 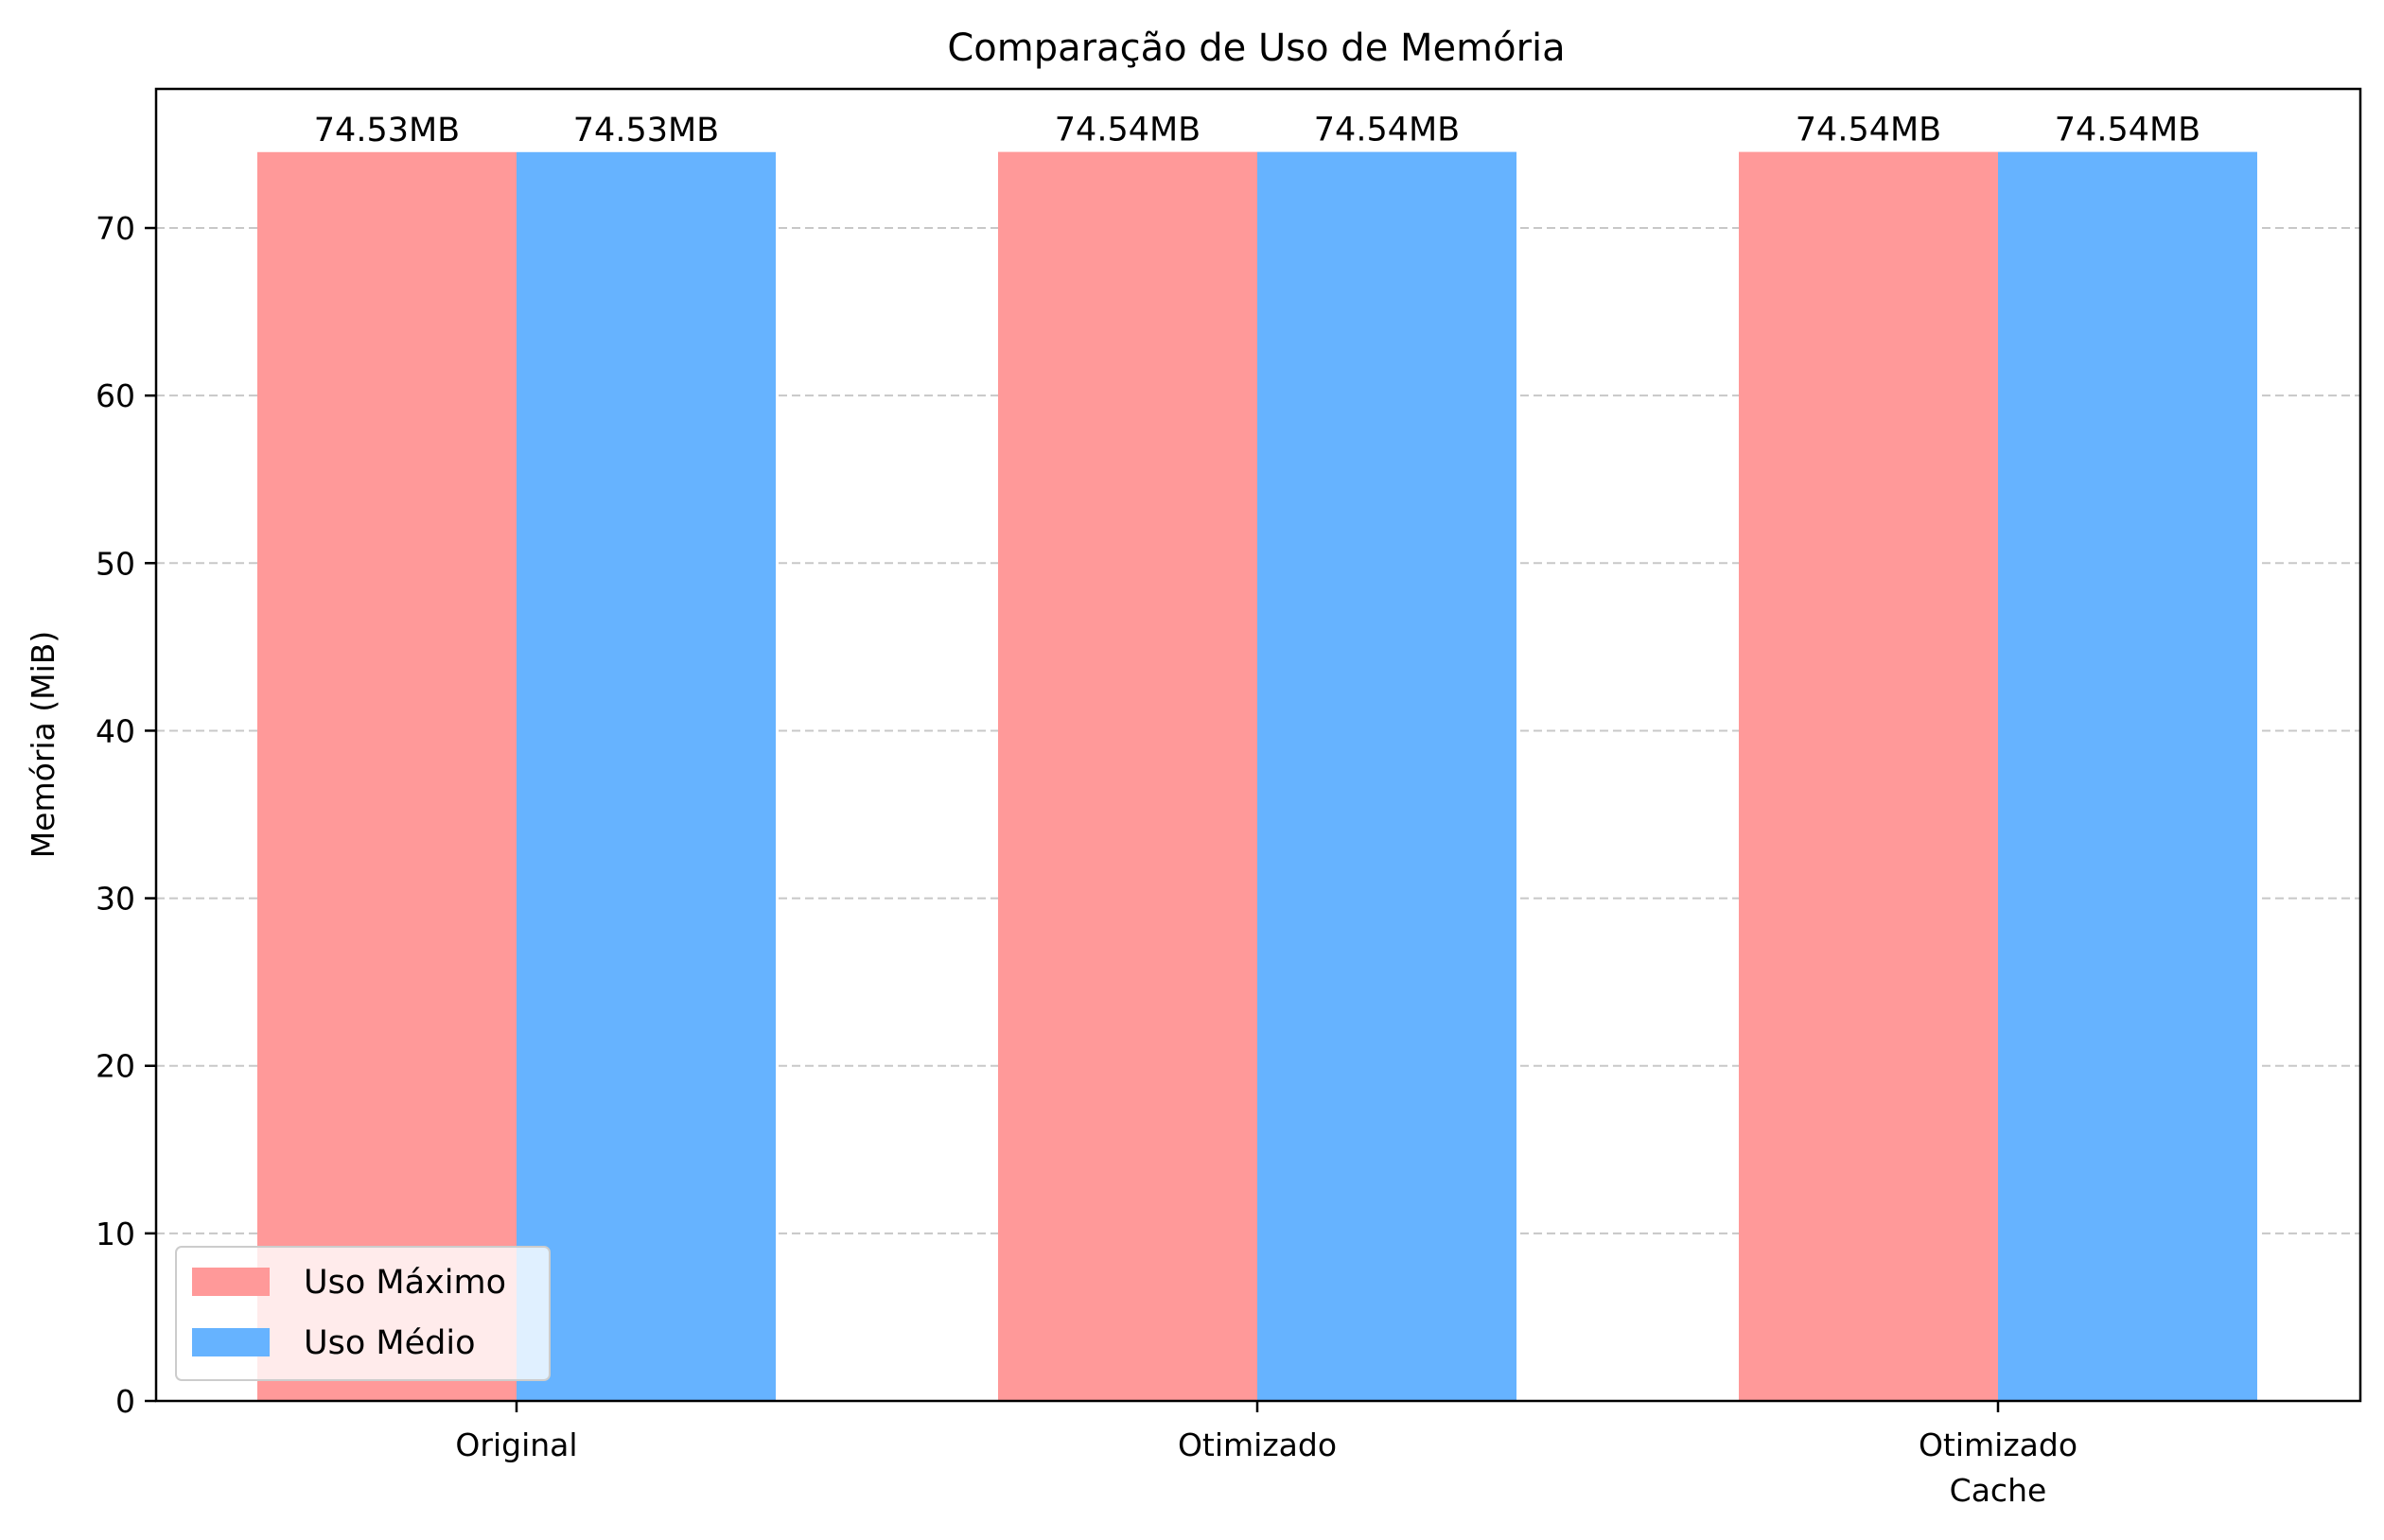 I want to click on y-axis-label: Memória (MiB), so click(x=43, y=745).